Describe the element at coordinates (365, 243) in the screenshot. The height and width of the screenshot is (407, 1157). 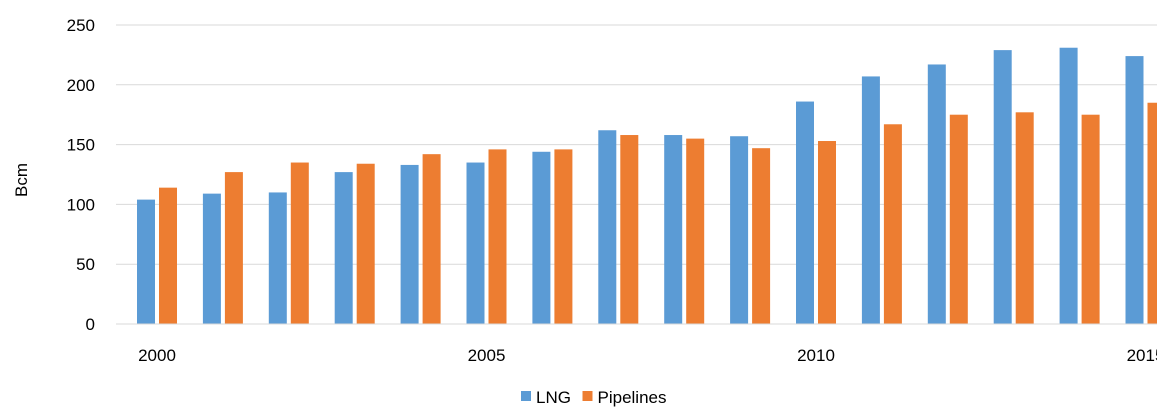
I see `bar-pipelines-2003` at that location.